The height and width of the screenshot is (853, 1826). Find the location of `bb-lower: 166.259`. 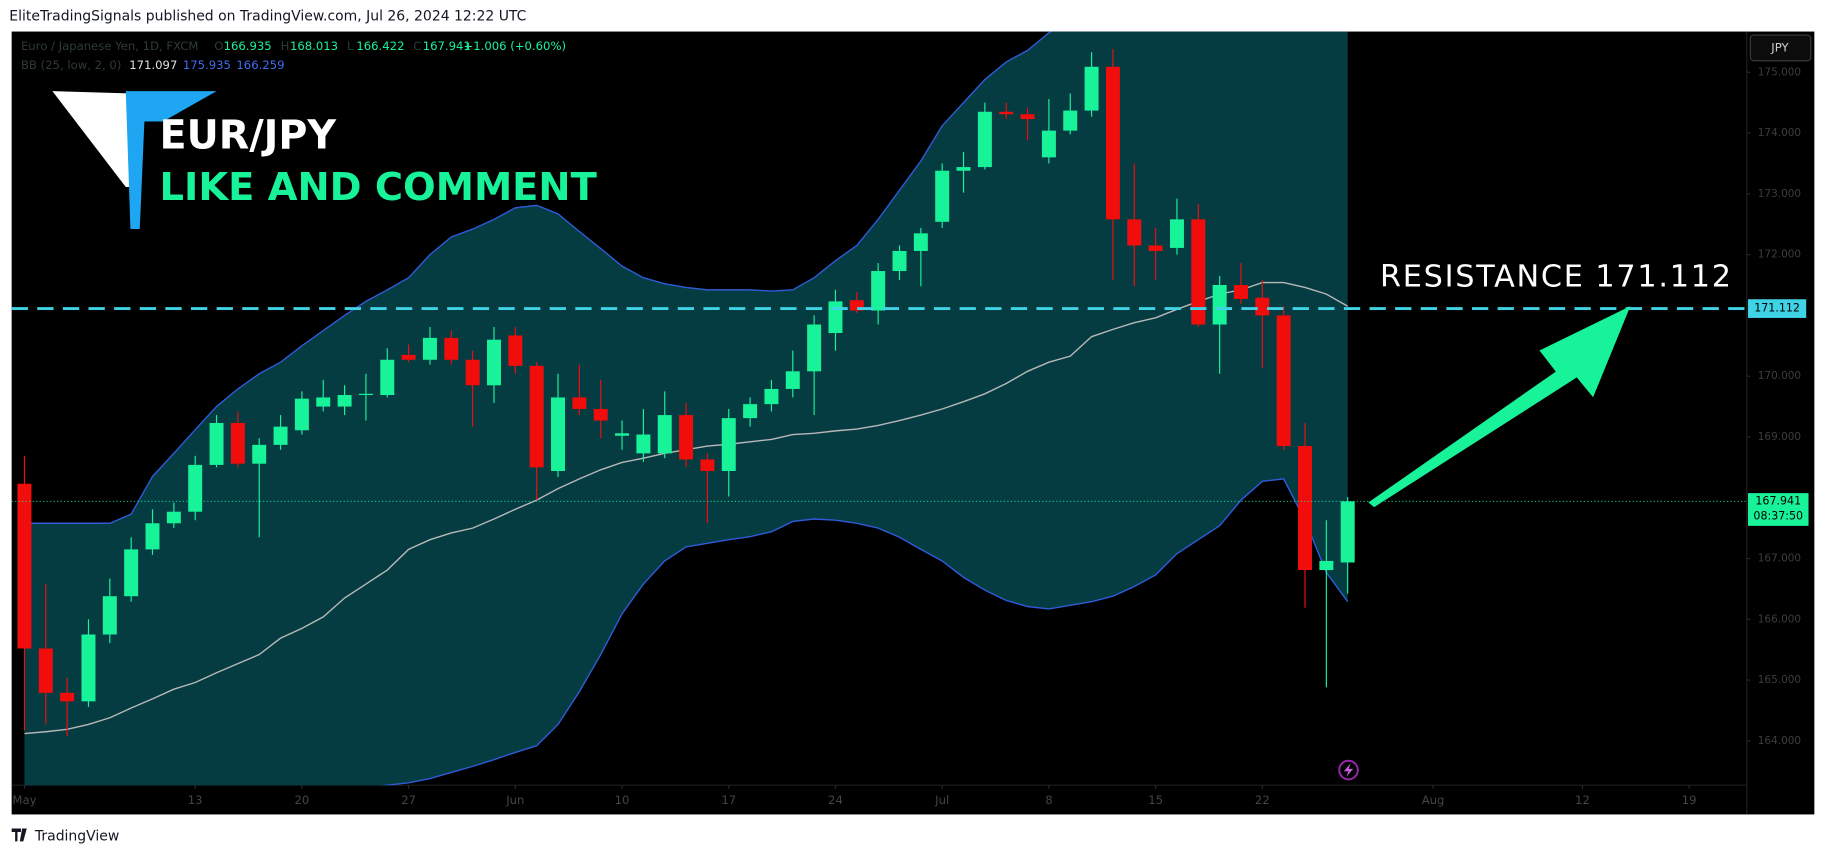

bb-lower: 166.259 is located at coordinates (260, 65).